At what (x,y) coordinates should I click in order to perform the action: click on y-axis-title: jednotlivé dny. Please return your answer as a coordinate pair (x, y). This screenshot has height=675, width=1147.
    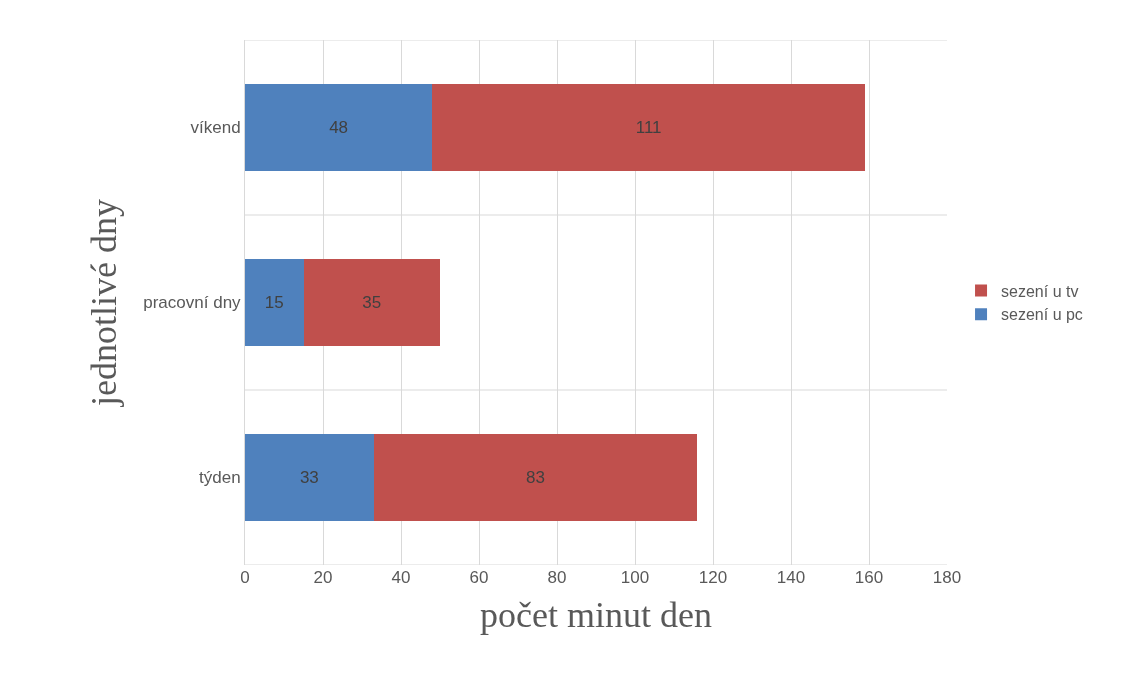
    Looking at the image, I should click on (104, 303).